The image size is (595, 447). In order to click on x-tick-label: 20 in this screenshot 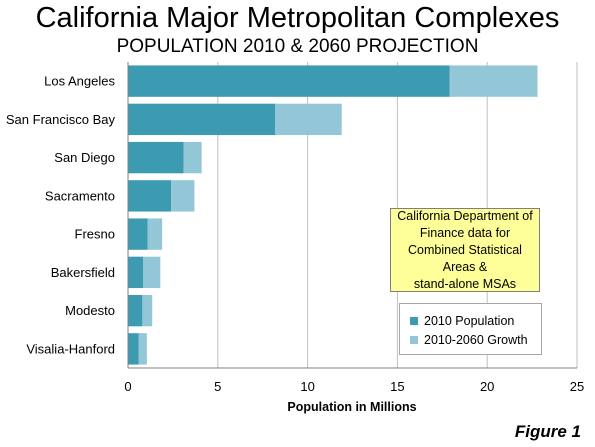, I will do `click(487, 386)`.